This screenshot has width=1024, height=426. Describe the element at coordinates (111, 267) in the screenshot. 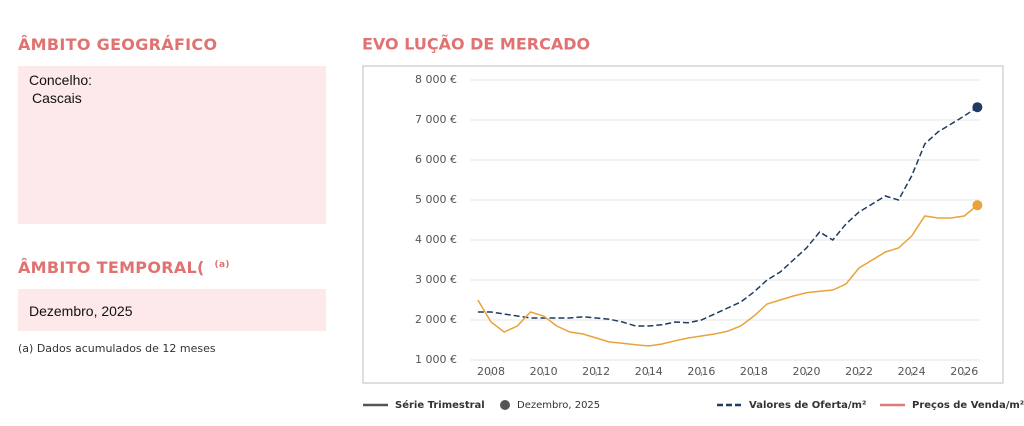

I see `section-title-text: ÂMBITO TEMPORAL(` at that location.